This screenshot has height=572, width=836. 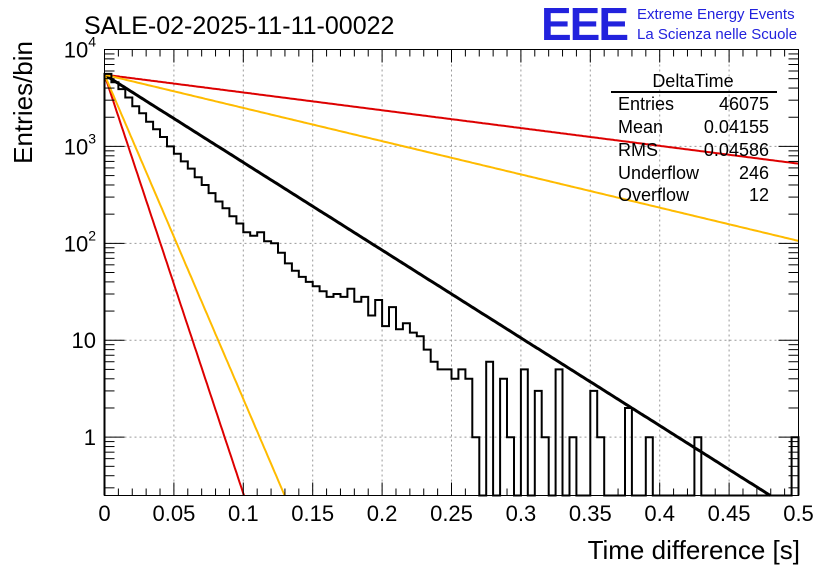 I want to click on stats-label-mean: Mean, so click(x=640, y=127).